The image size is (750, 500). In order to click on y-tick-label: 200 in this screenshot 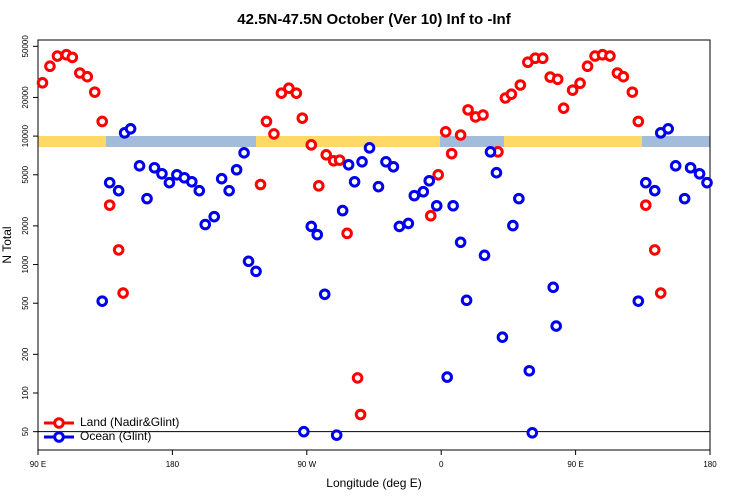, I will do `click(25, 354)`.